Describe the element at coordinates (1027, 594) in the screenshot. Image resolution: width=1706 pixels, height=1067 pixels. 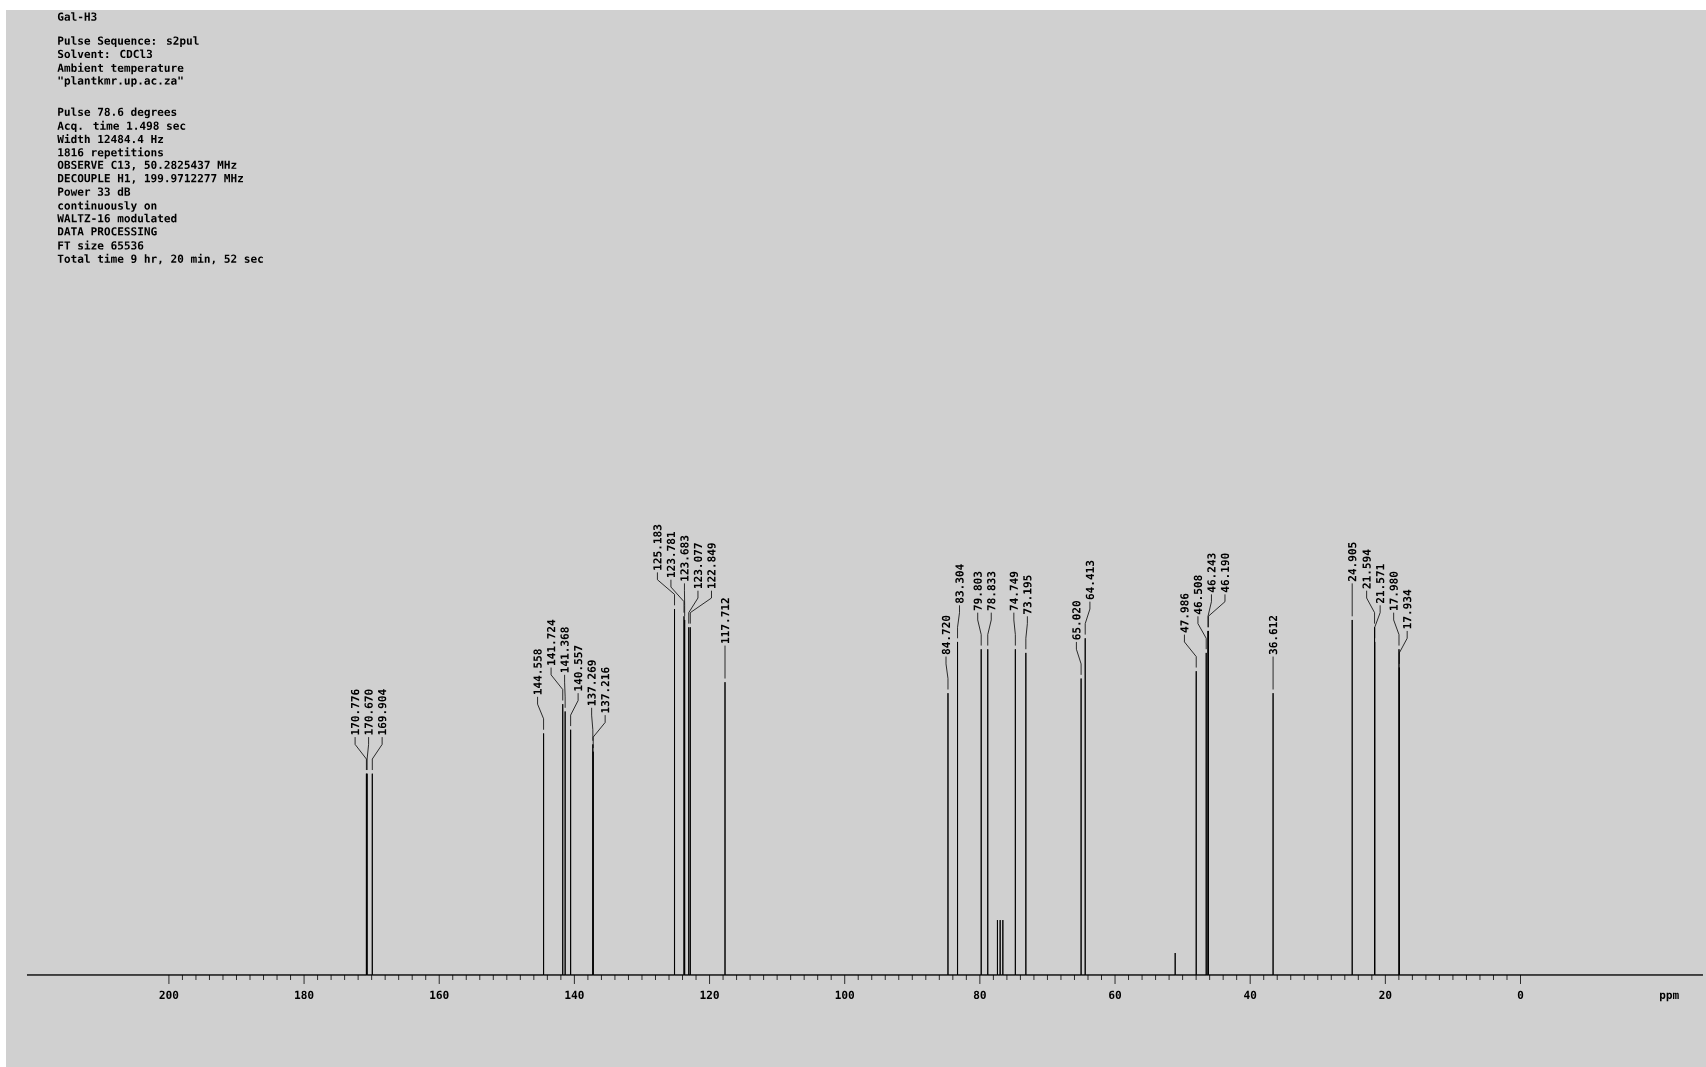
I see `annotation: 73.195` at that location.